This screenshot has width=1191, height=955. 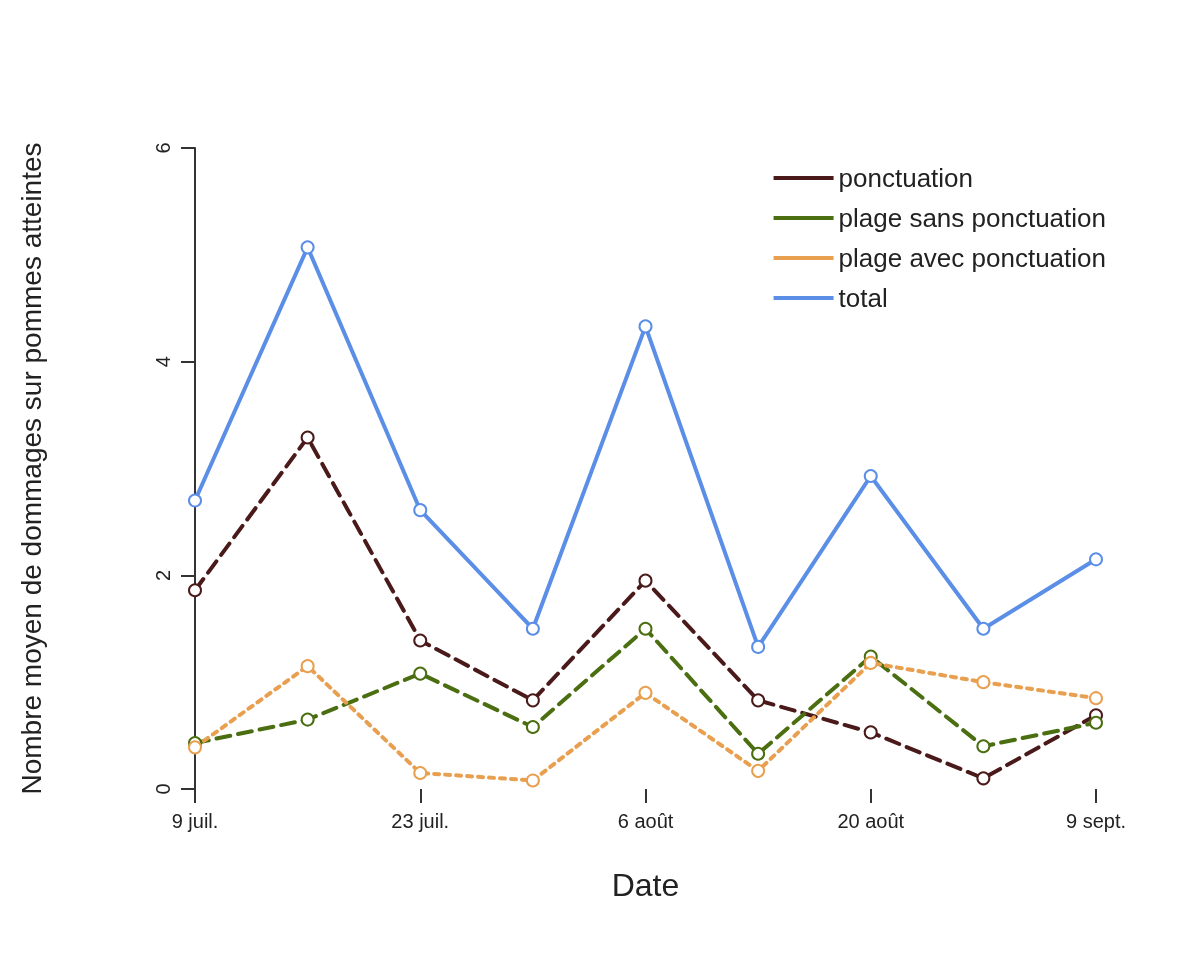 I want to click on x-axis-title: Date, so click(x=645, y=885).